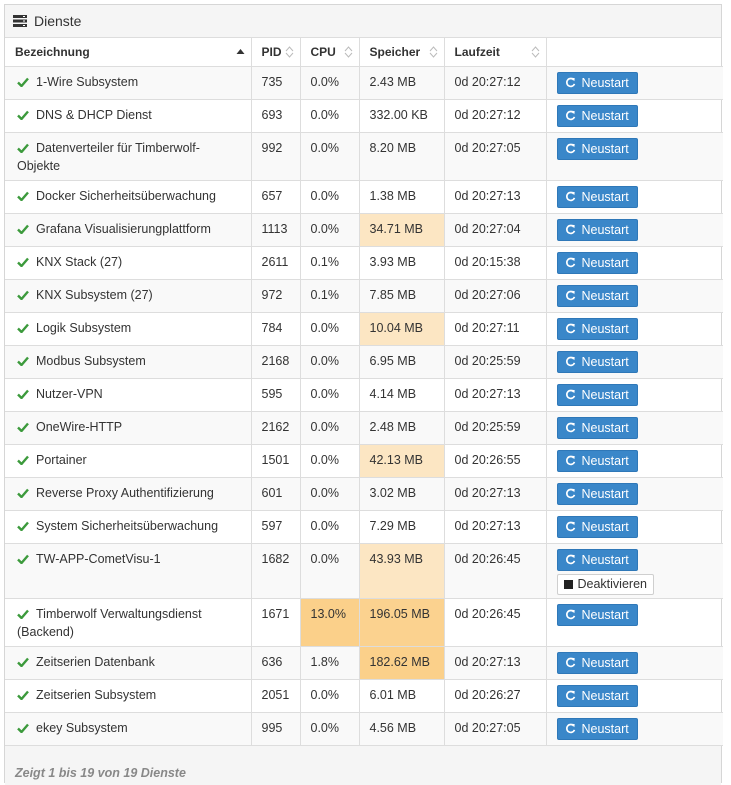 This screenshot has height=785, width=731. Describe the element at coordinates (402, 428) in the screenshot. I see `memory-cell: 2.48 MB` at that location.